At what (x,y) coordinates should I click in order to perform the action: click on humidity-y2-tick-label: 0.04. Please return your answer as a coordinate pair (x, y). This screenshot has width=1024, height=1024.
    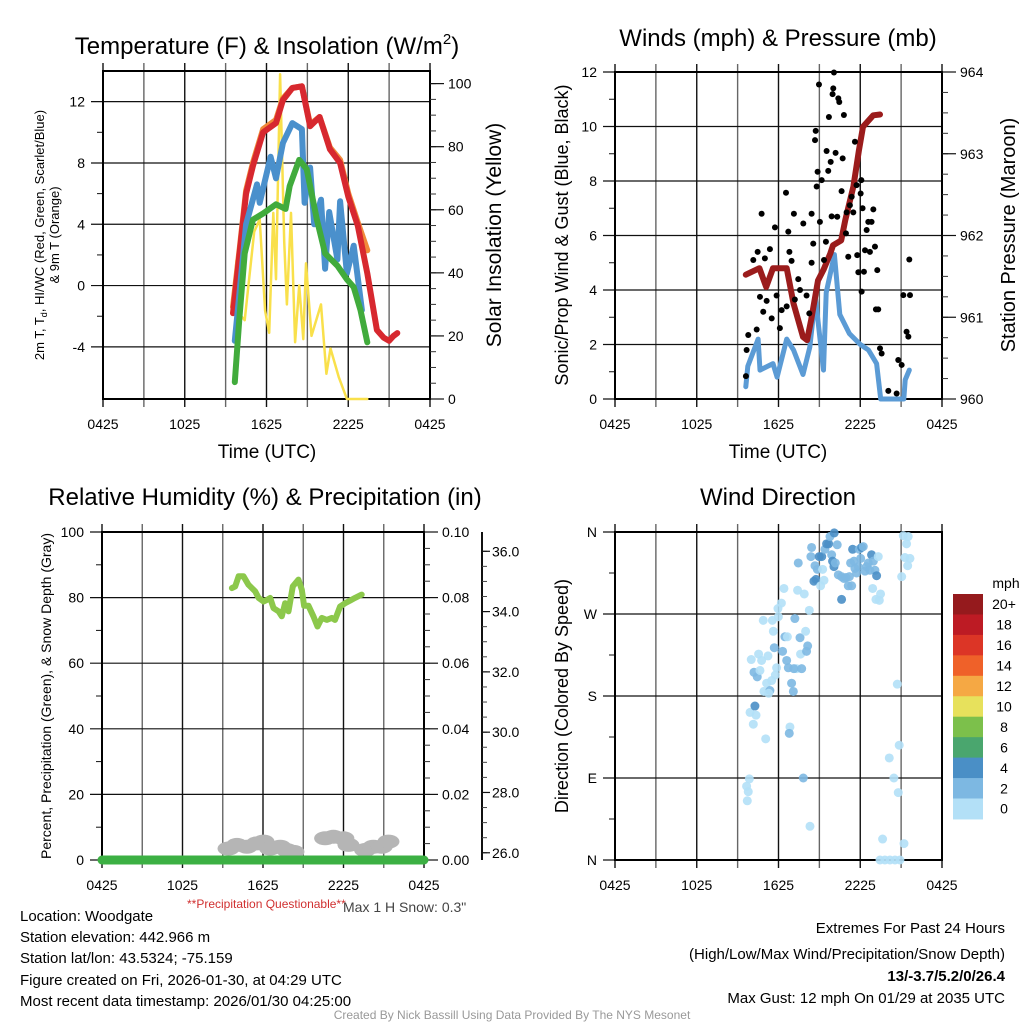
    Looking at the image, I should click on (455, 729).